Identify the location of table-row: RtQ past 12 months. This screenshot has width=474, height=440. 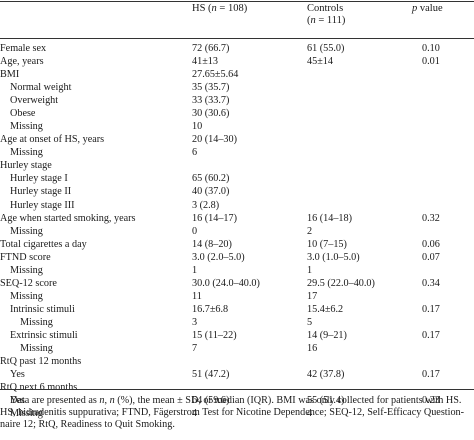
(237, 361).